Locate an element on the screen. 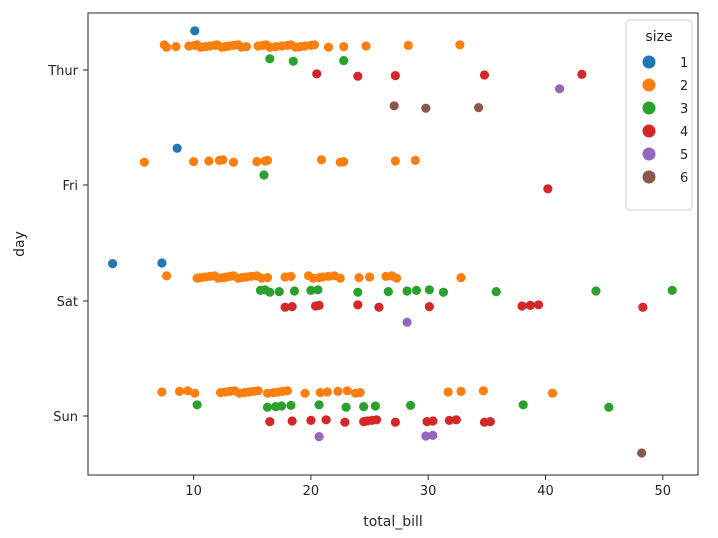 The image size is (718, 538). x-tick-label: 20 is located at coordinates (311, 491).